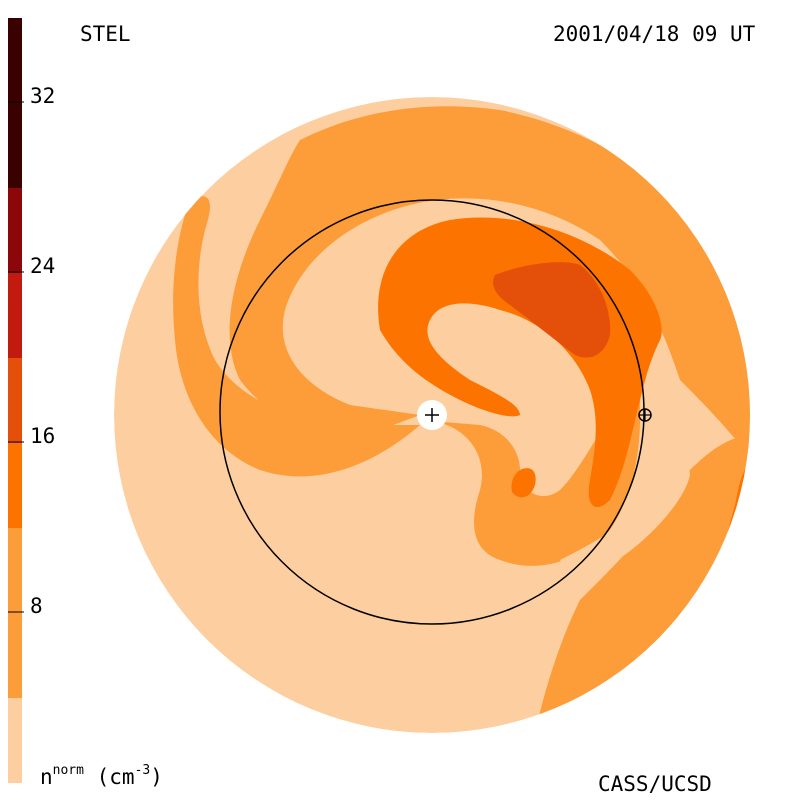 This screenshot has height=800, width=800. I want to click on central-region, so click(530, 473).